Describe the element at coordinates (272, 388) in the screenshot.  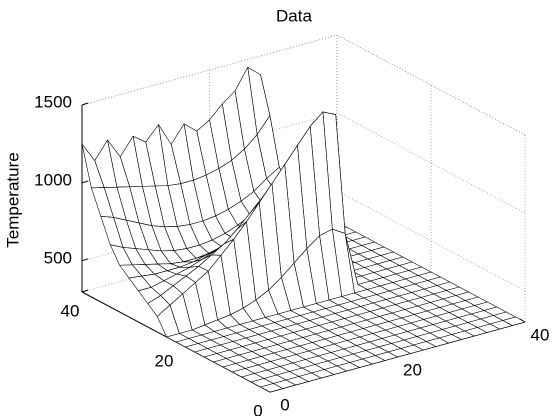
I see `surface-patch` at that location.